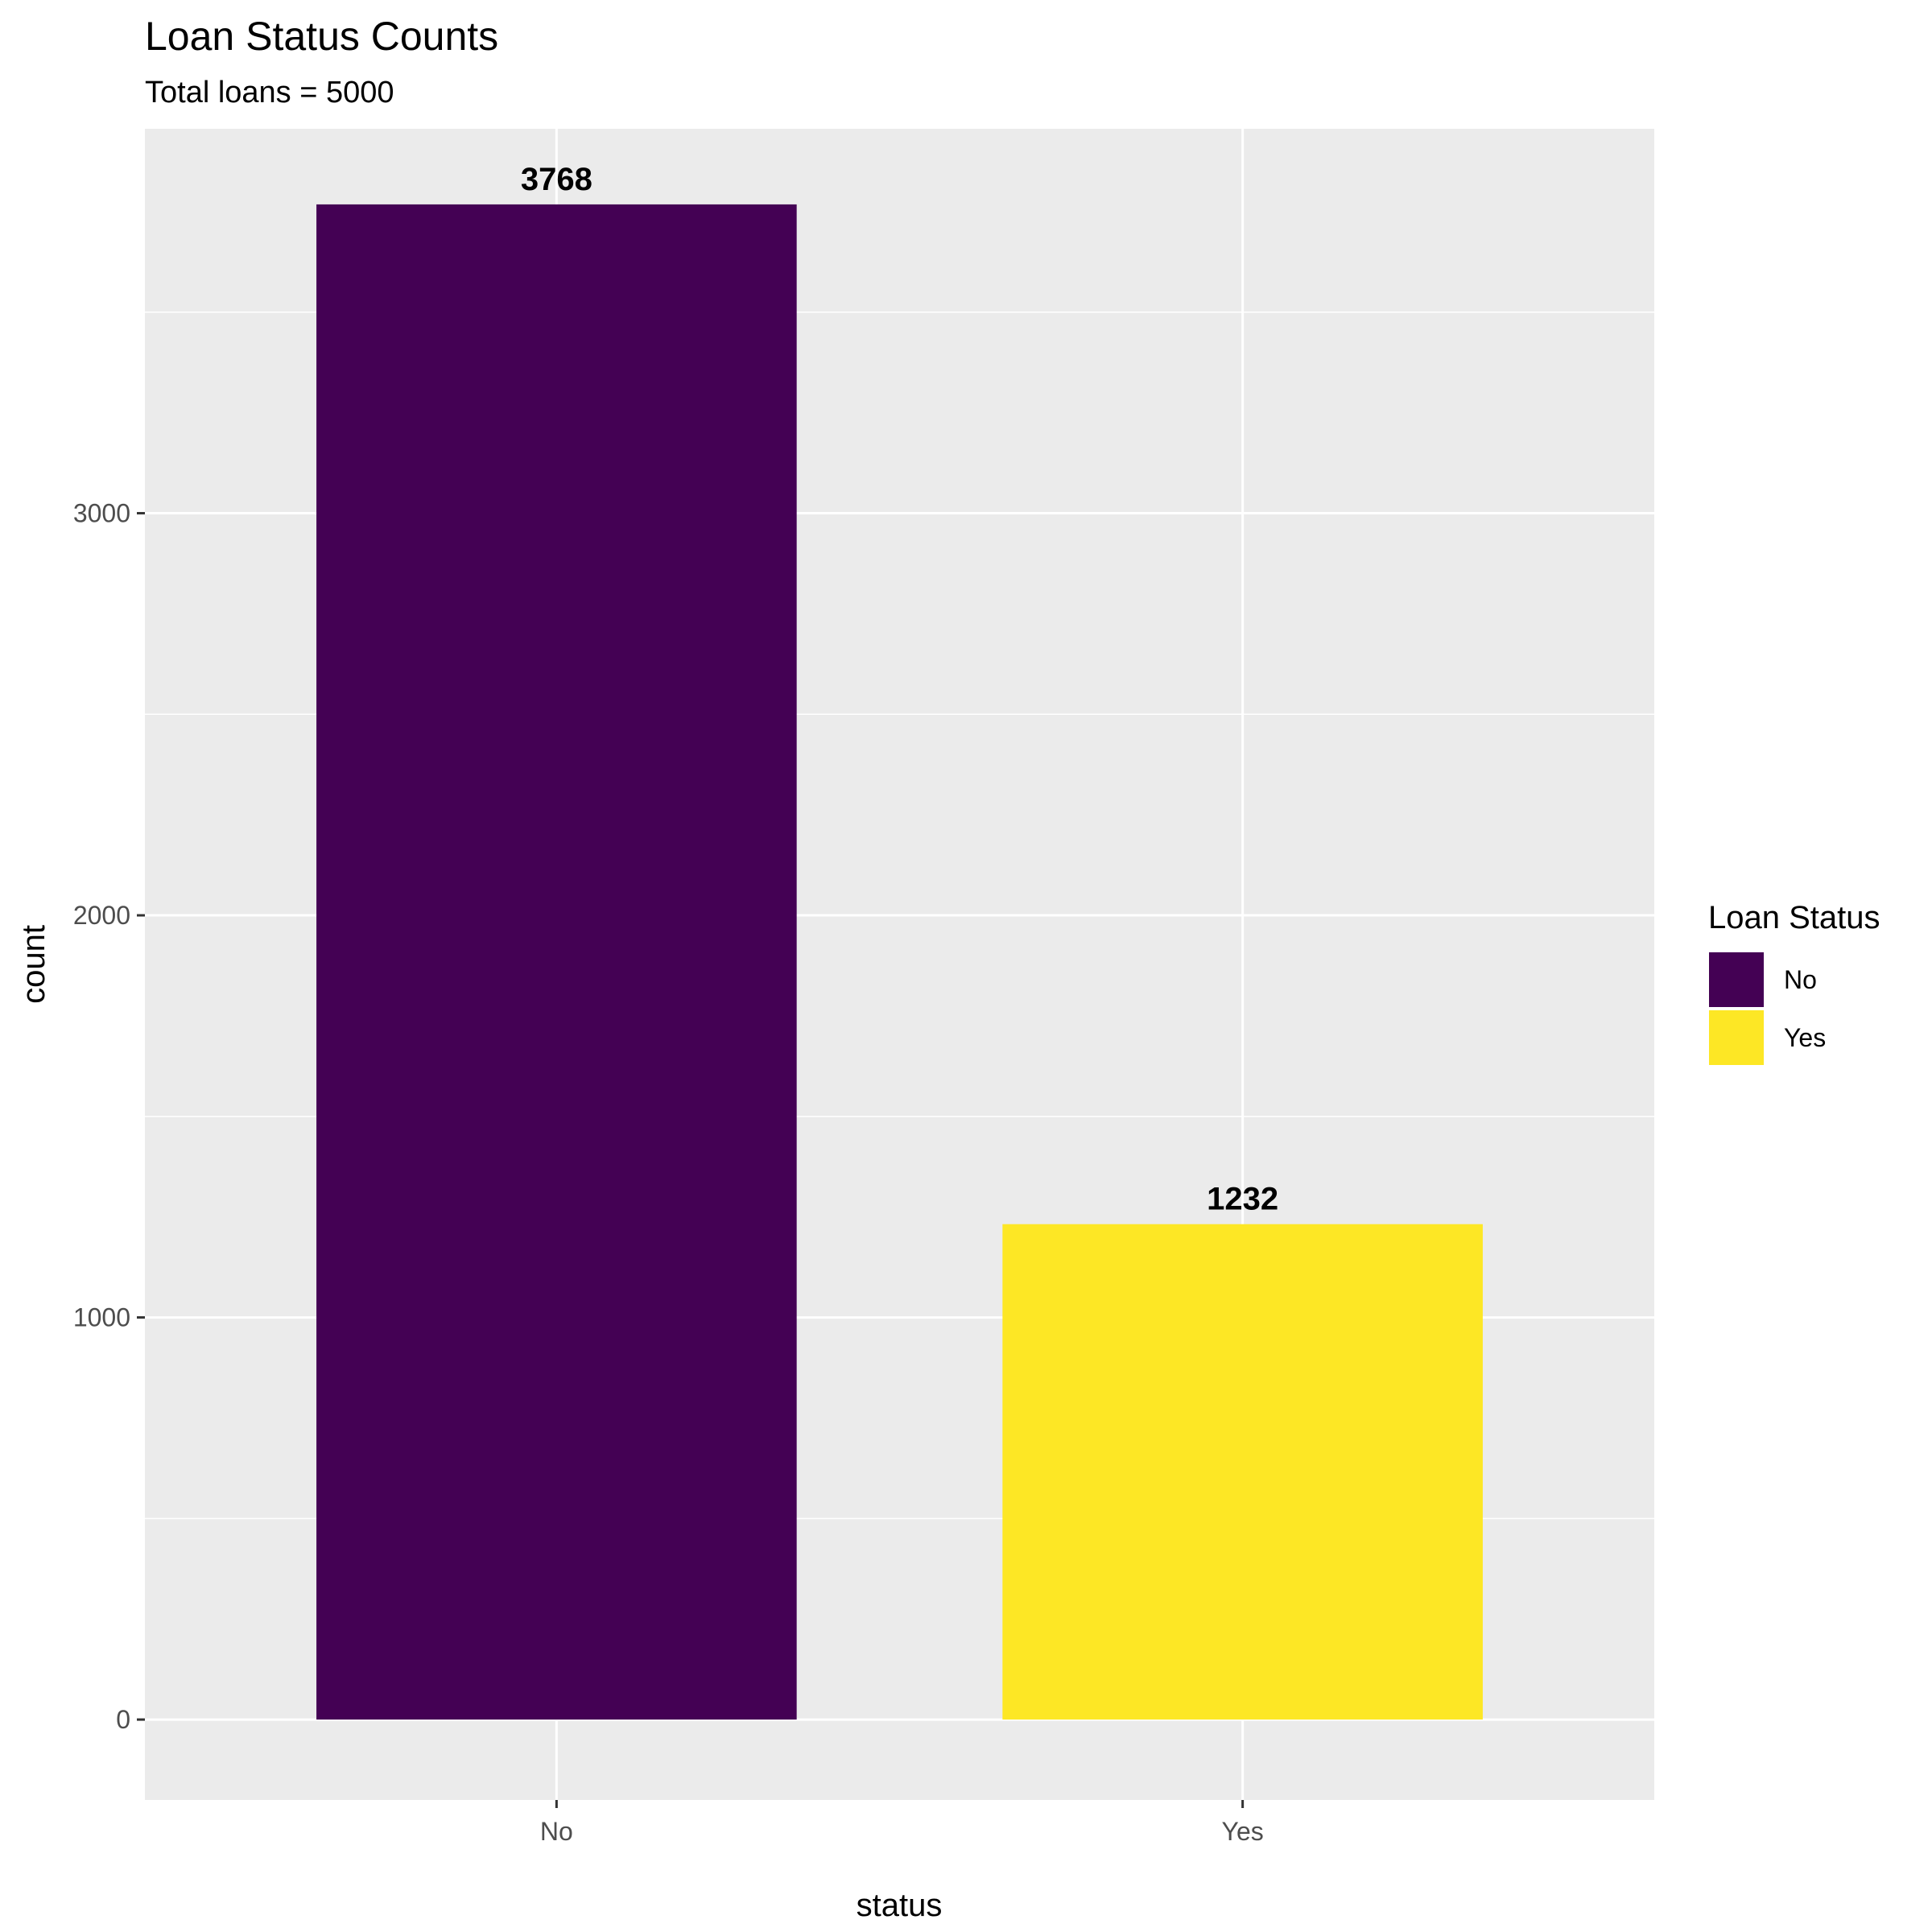  Describe the element at coordinates (34, 965) in the screenshot. I see `y-axis-title: count` at that location.